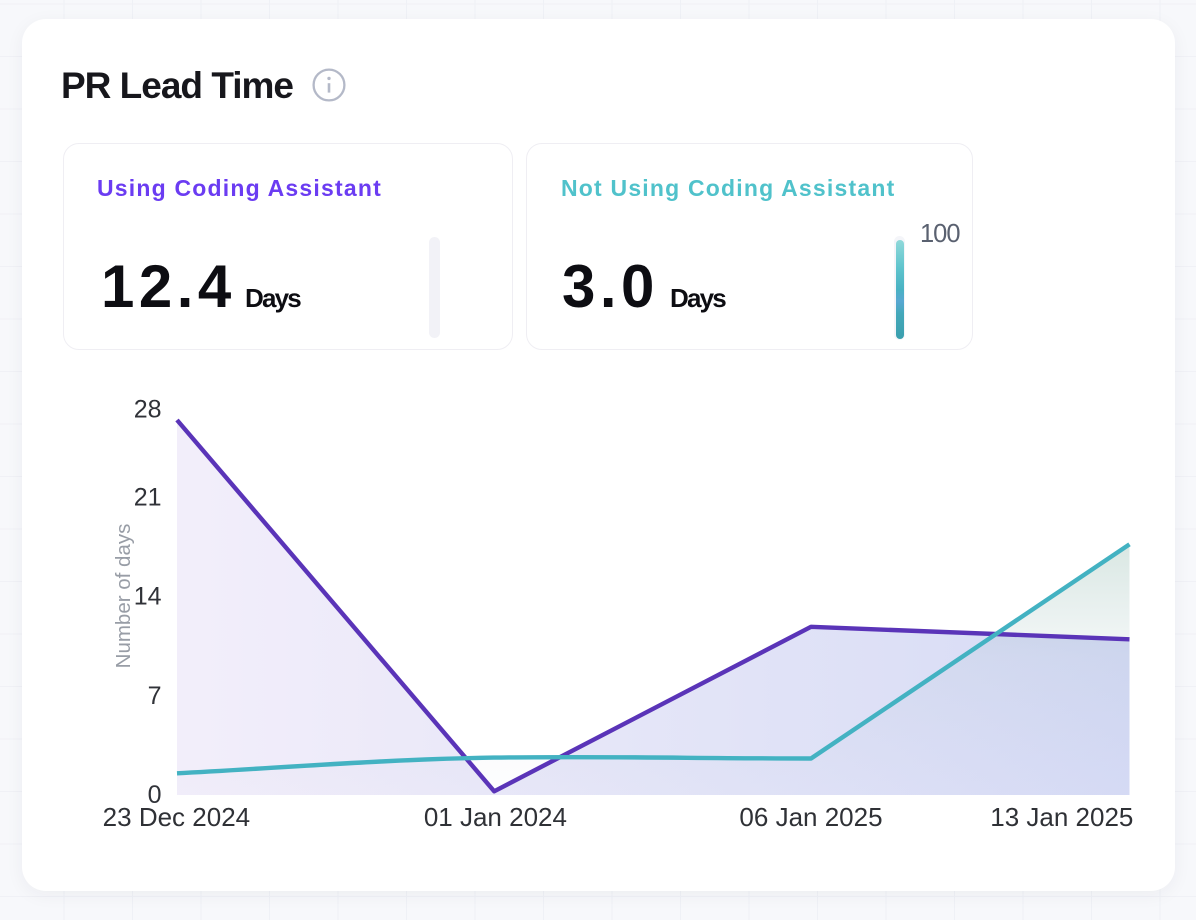 Image resolution: width=1196 pixels, height=920 pixels. Describe the element at coordinates (155, 795) in the screenshot. I see `svg-text: 0` at that location.